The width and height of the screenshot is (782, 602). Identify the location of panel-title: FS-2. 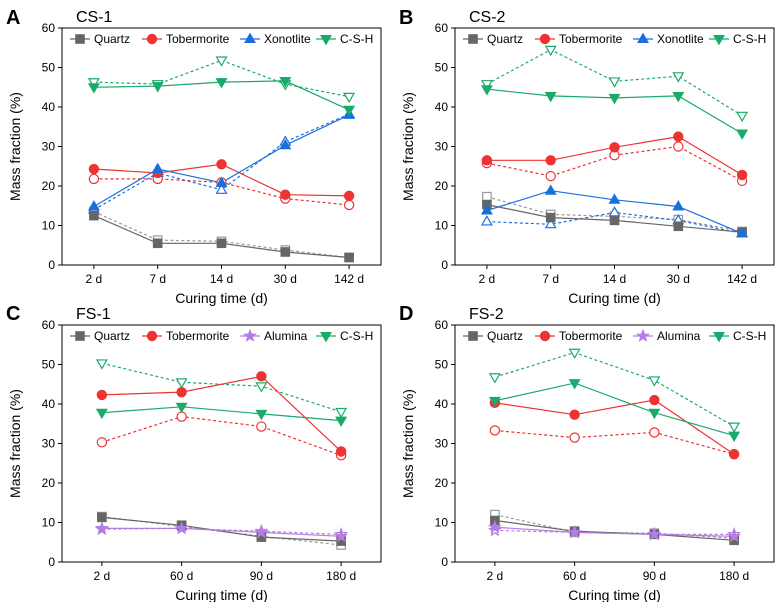
(486, 314).